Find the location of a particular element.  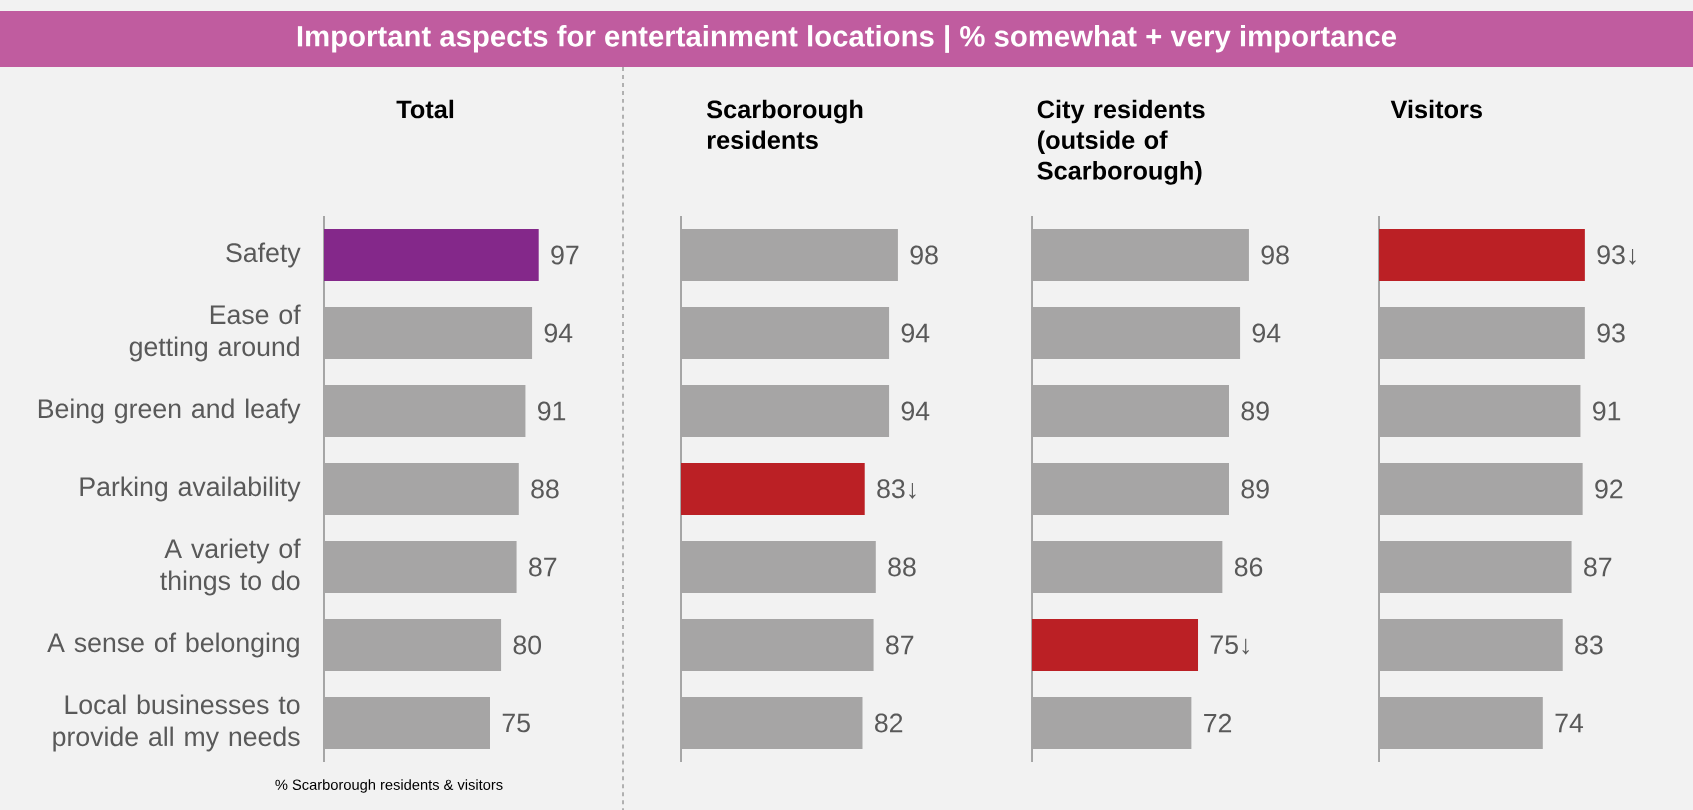

y-tick-label: Ease of getting around is located at coordinates (215, 333).